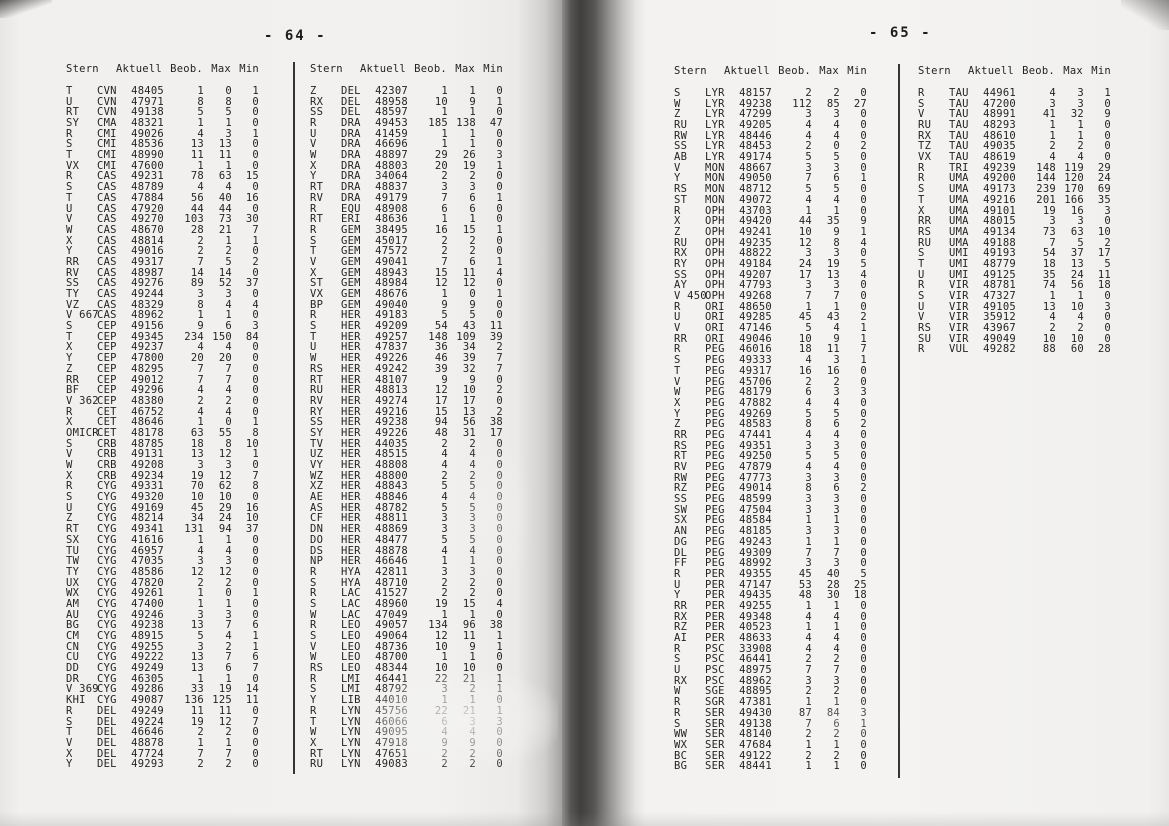  Describe the element at coordinates (715, 338) in the screenshot. I see `cell-constellation: ORI` at that location.